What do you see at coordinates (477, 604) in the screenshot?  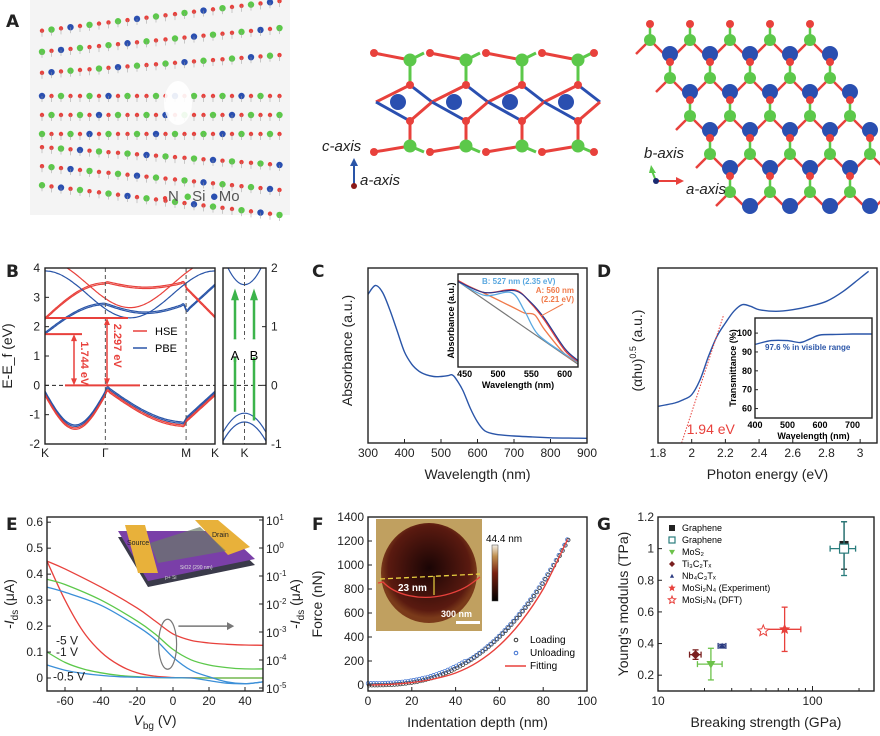 I see `force-frame` at bounding box center [477, 604].